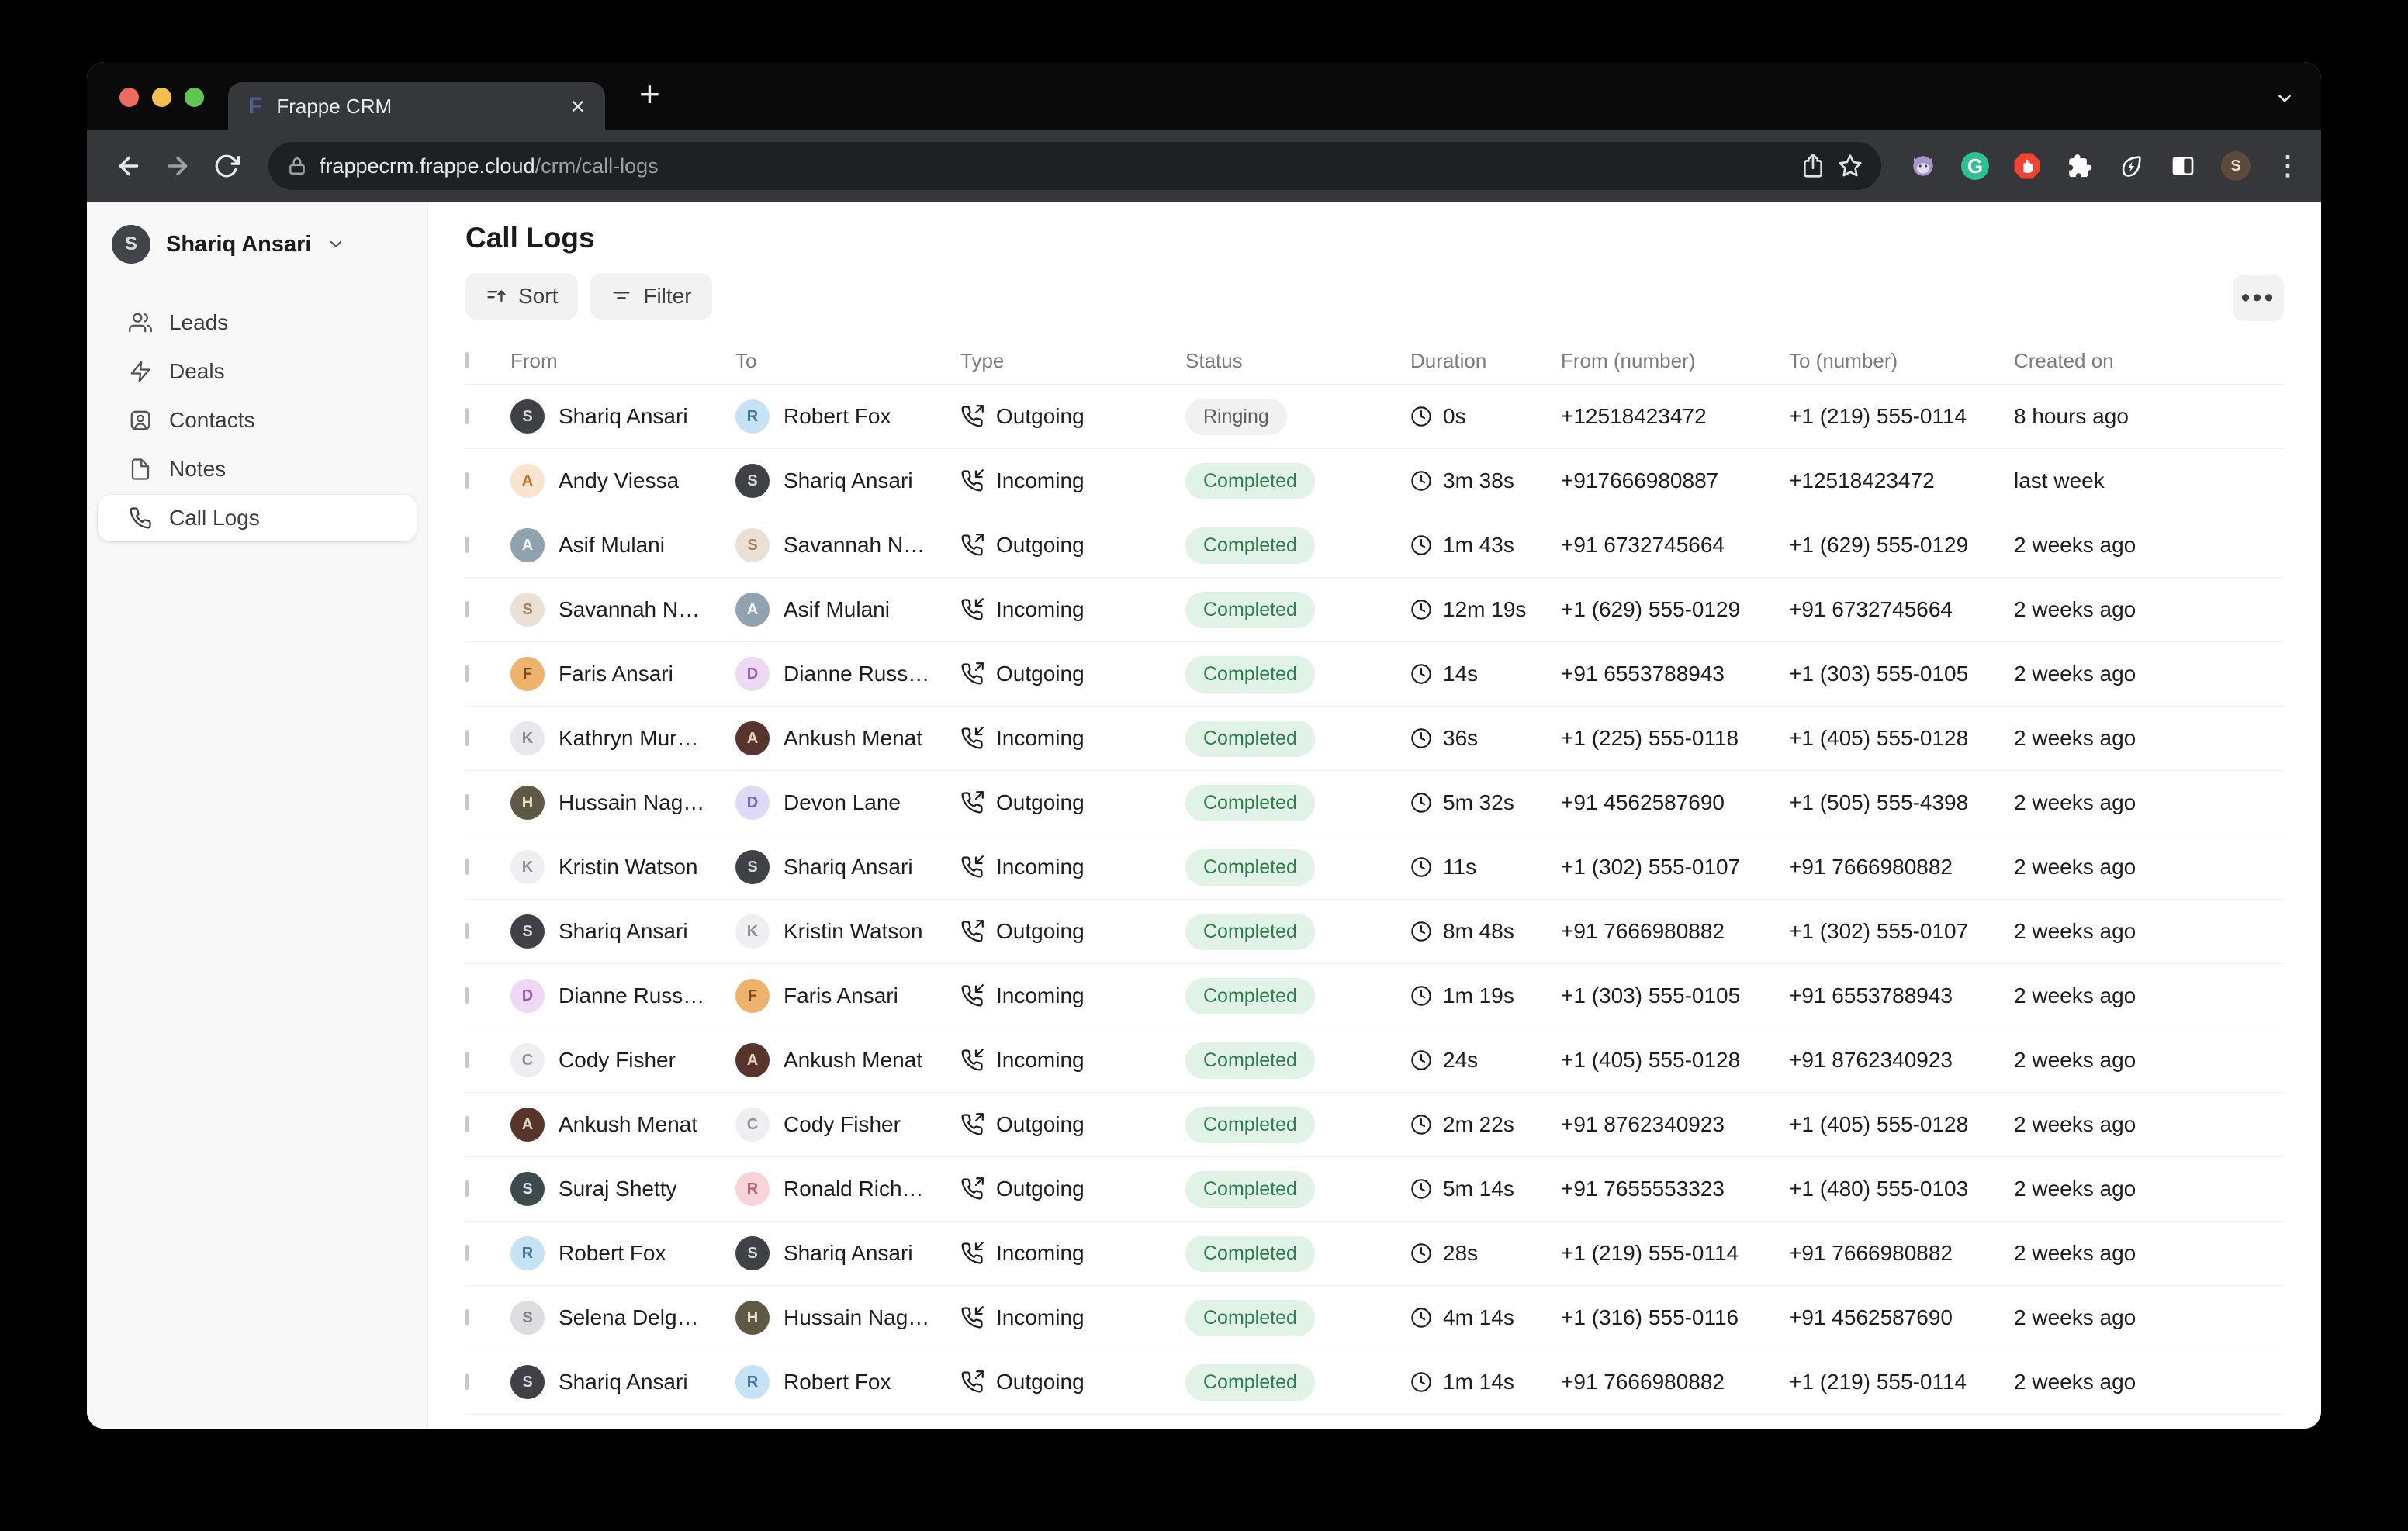 This screenshot has height=1531, width=2408. I want to click on back-button, so click(128, 166).